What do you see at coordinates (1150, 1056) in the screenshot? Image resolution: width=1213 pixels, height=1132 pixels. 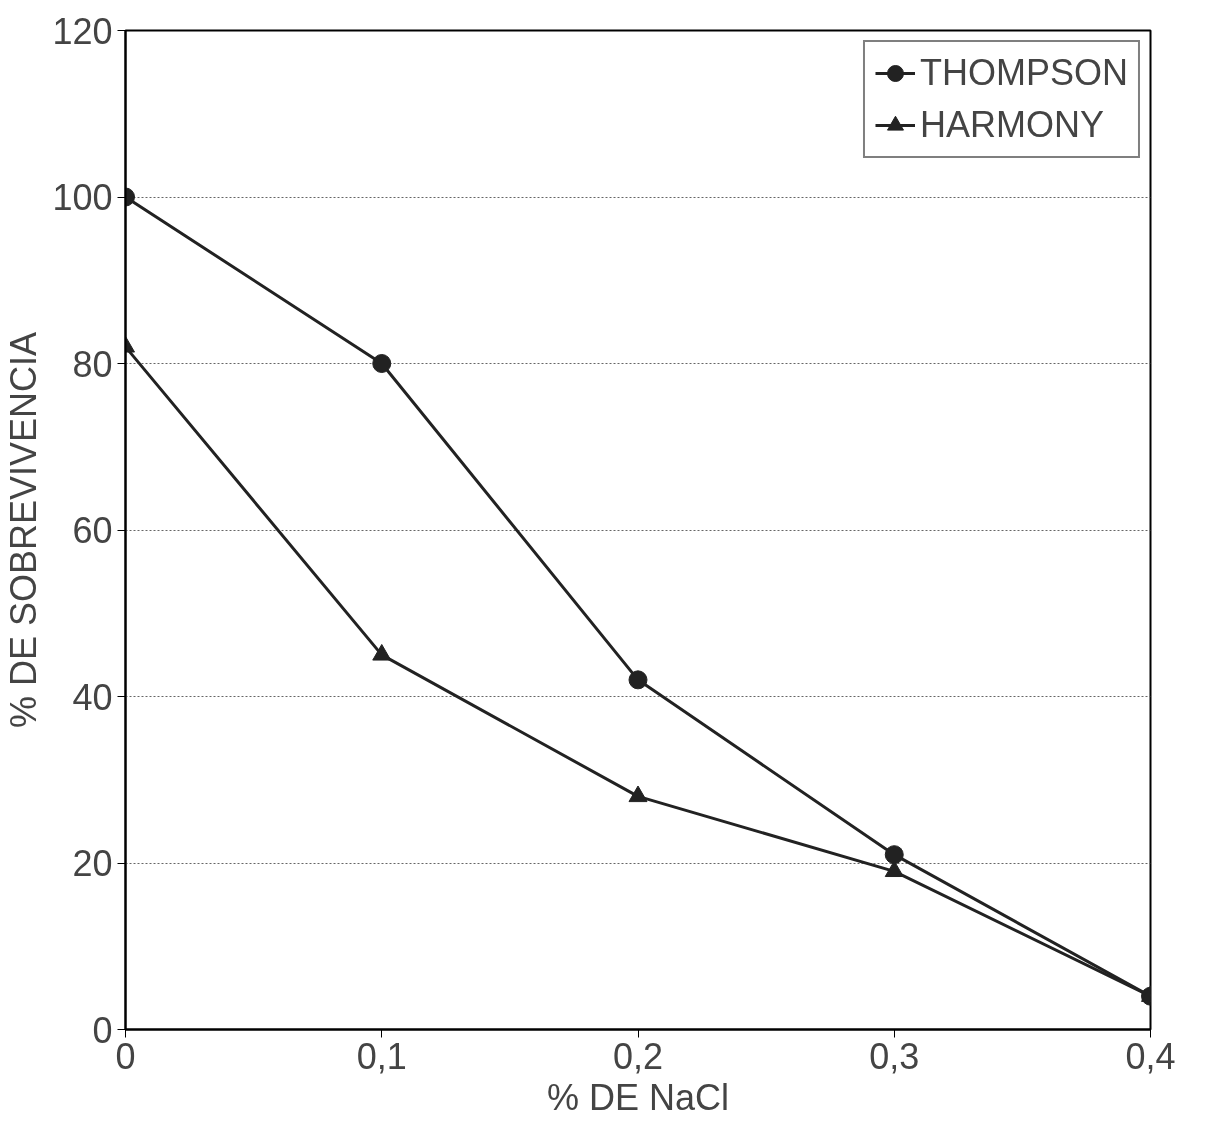 I see `x-tick-label: 0,4` at bounding box center [1150, 1056].